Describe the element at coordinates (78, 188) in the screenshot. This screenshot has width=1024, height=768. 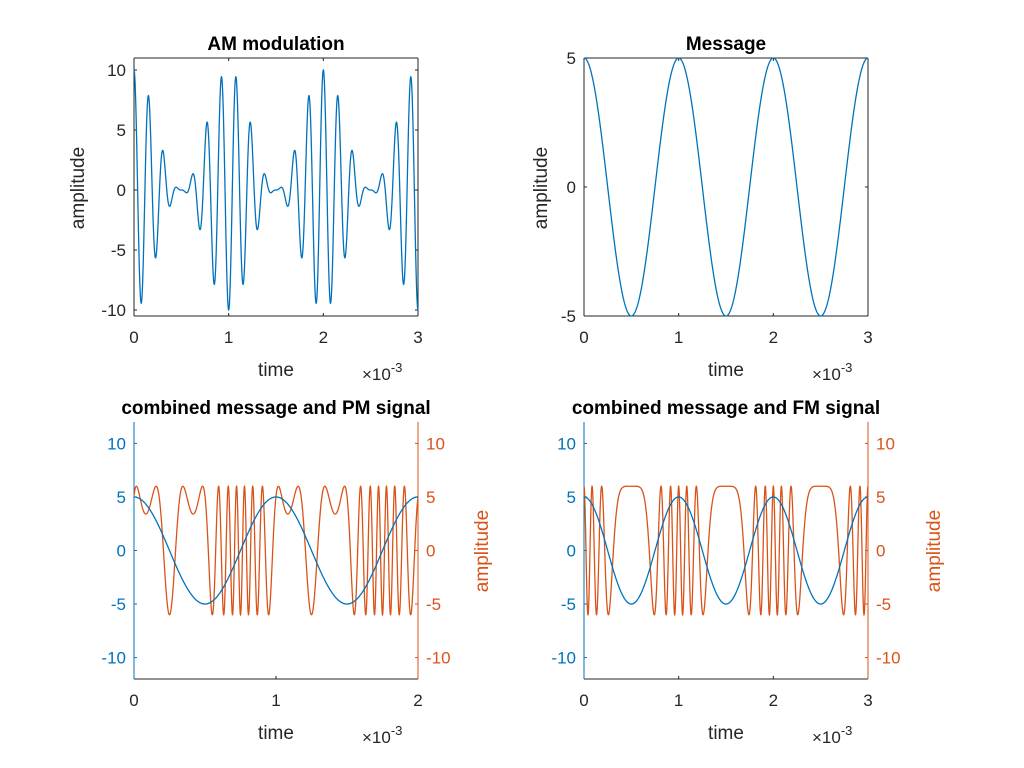
I see `am-ylabel: amplitude` at that location.